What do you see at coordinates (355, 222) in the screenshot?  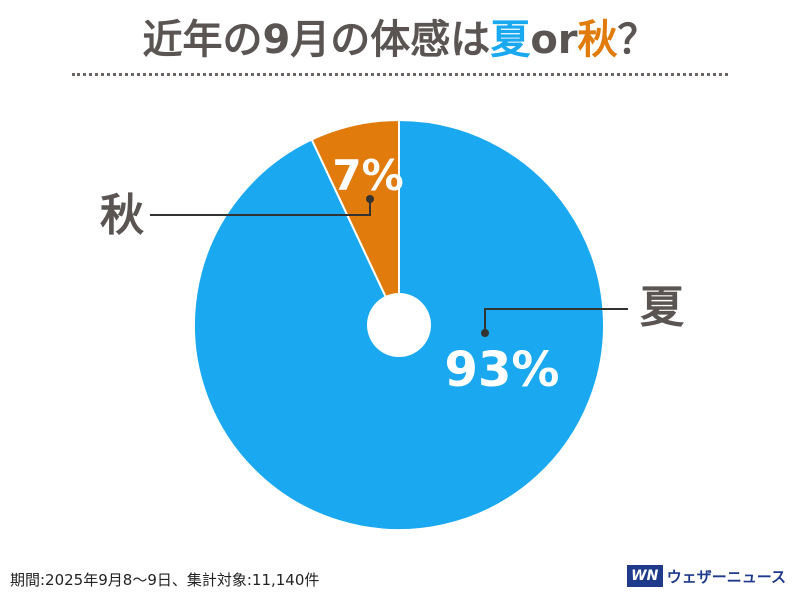 I see `pie-slice-autumn` at bounding box center [355, 222].